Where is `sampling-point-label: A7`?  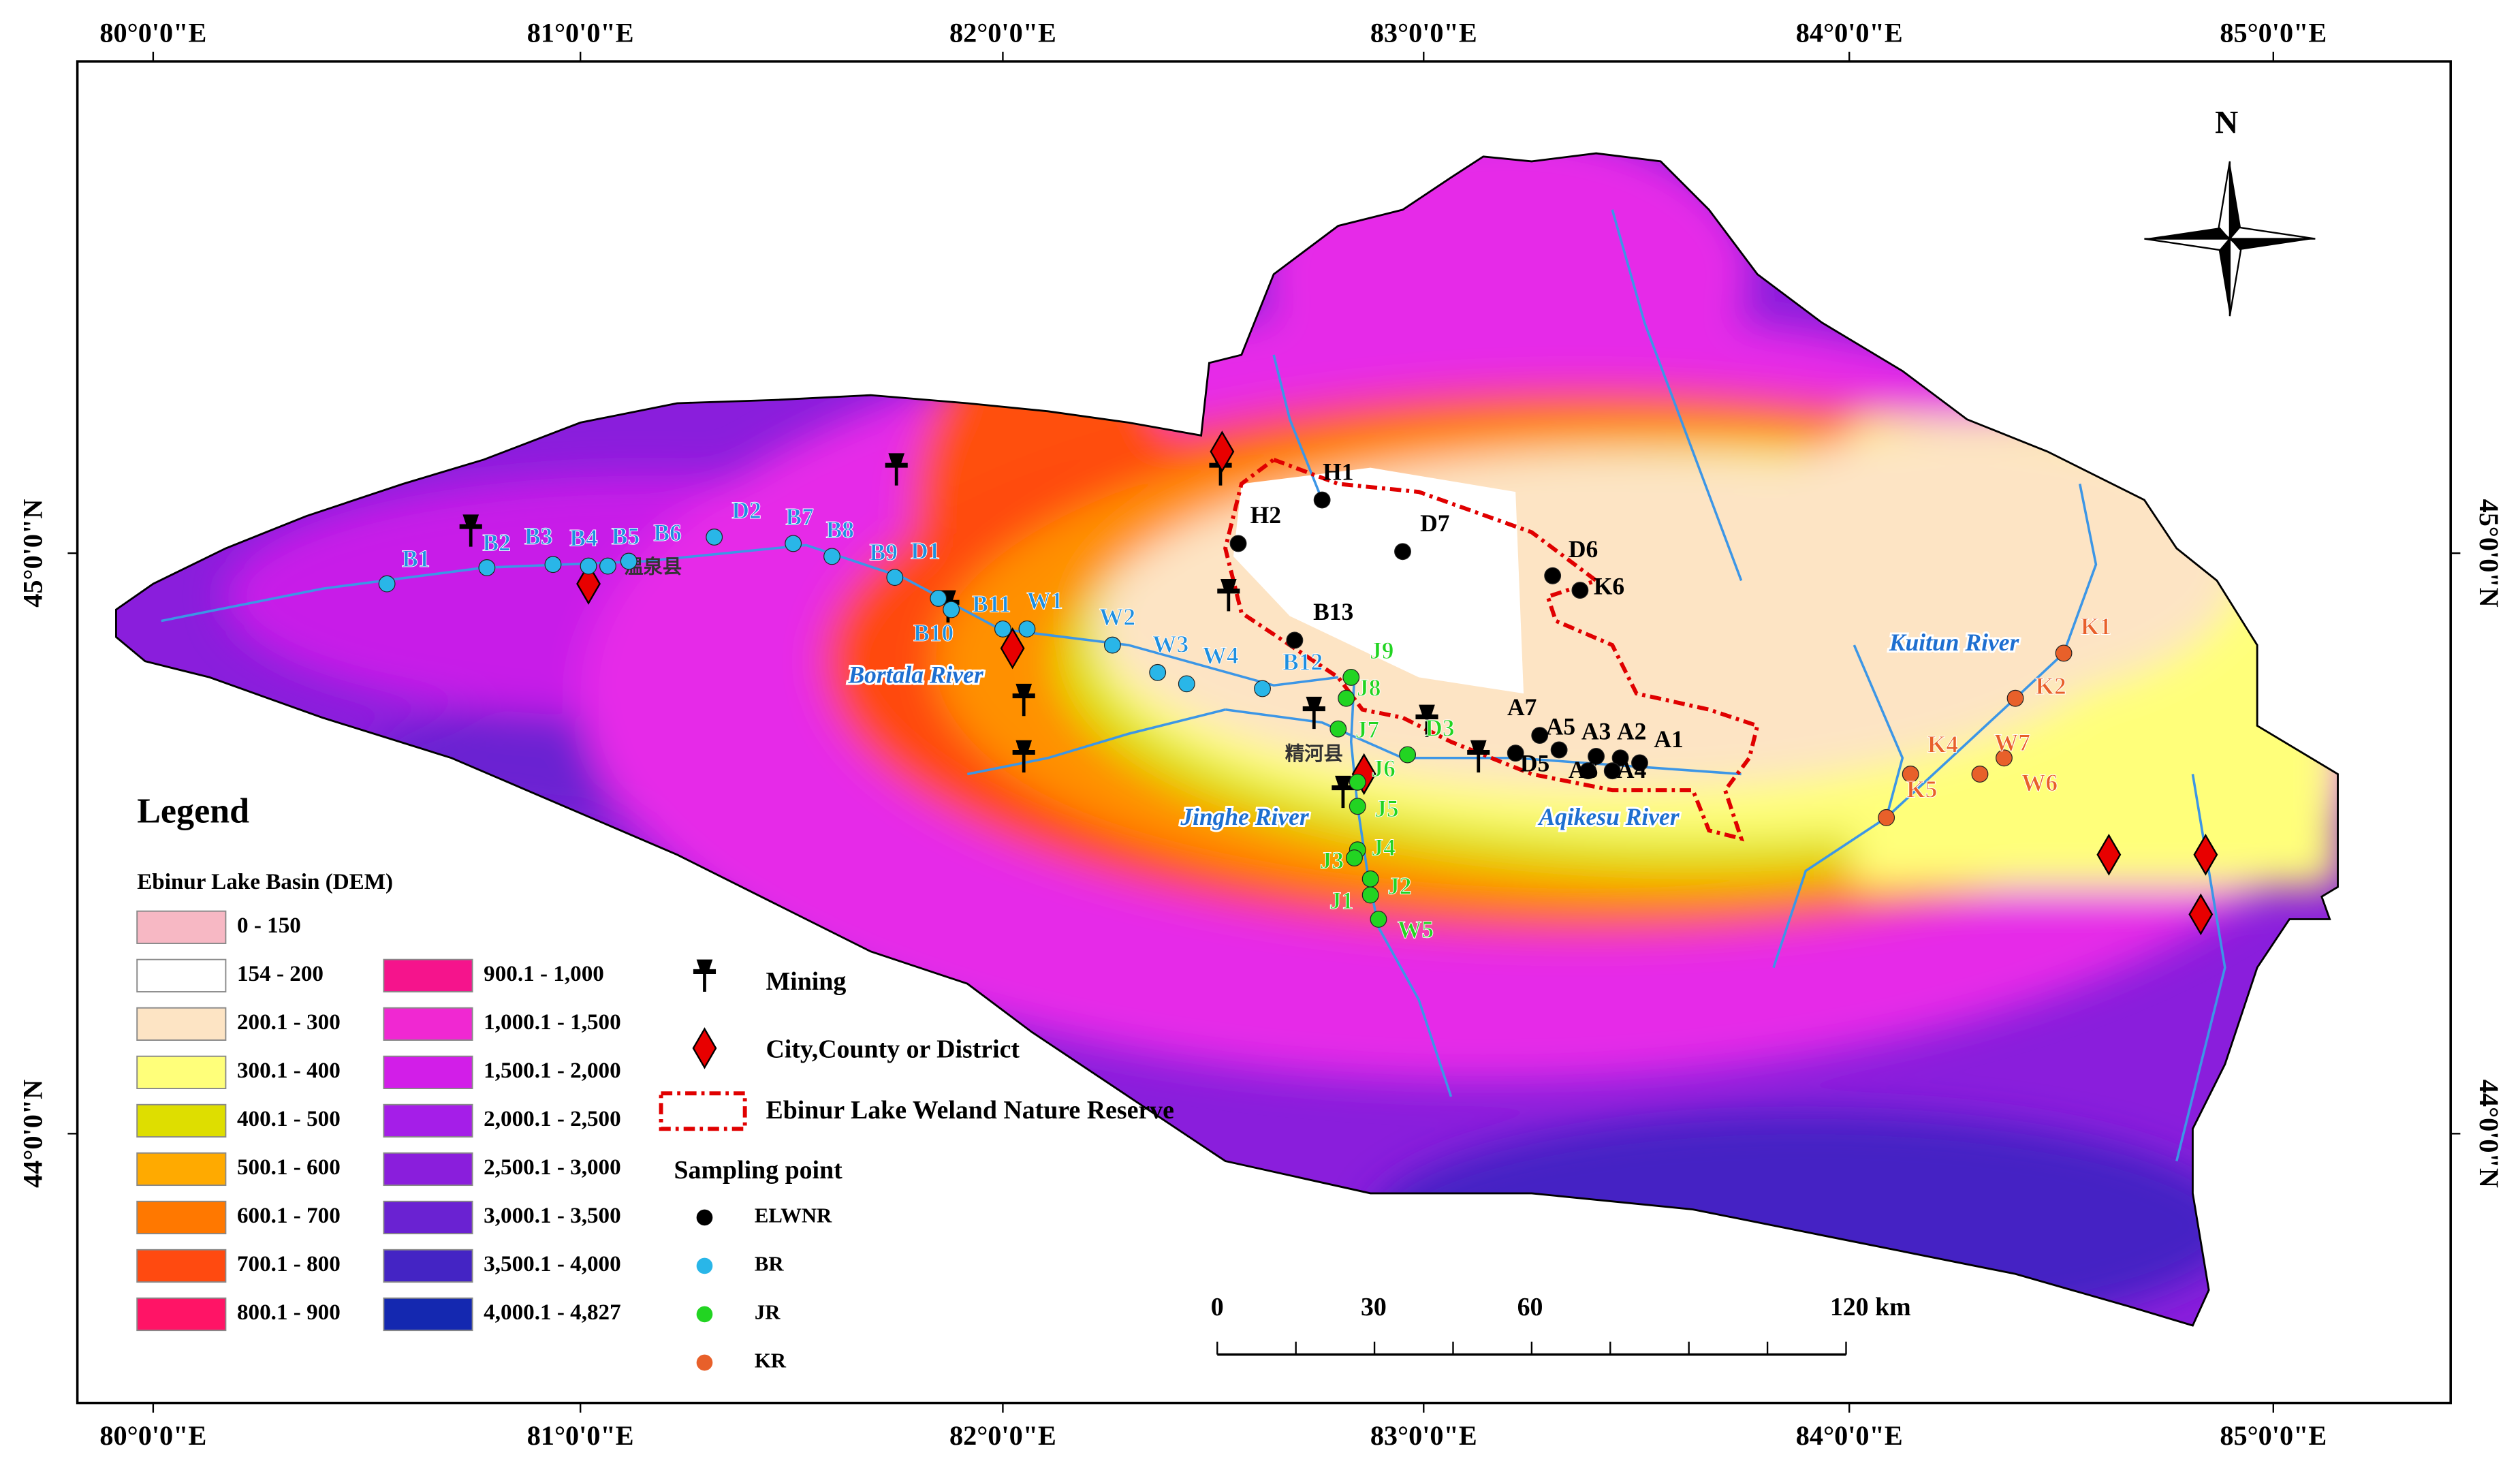 sampling-point-label: A7 is located at coordinates (1522, 707).